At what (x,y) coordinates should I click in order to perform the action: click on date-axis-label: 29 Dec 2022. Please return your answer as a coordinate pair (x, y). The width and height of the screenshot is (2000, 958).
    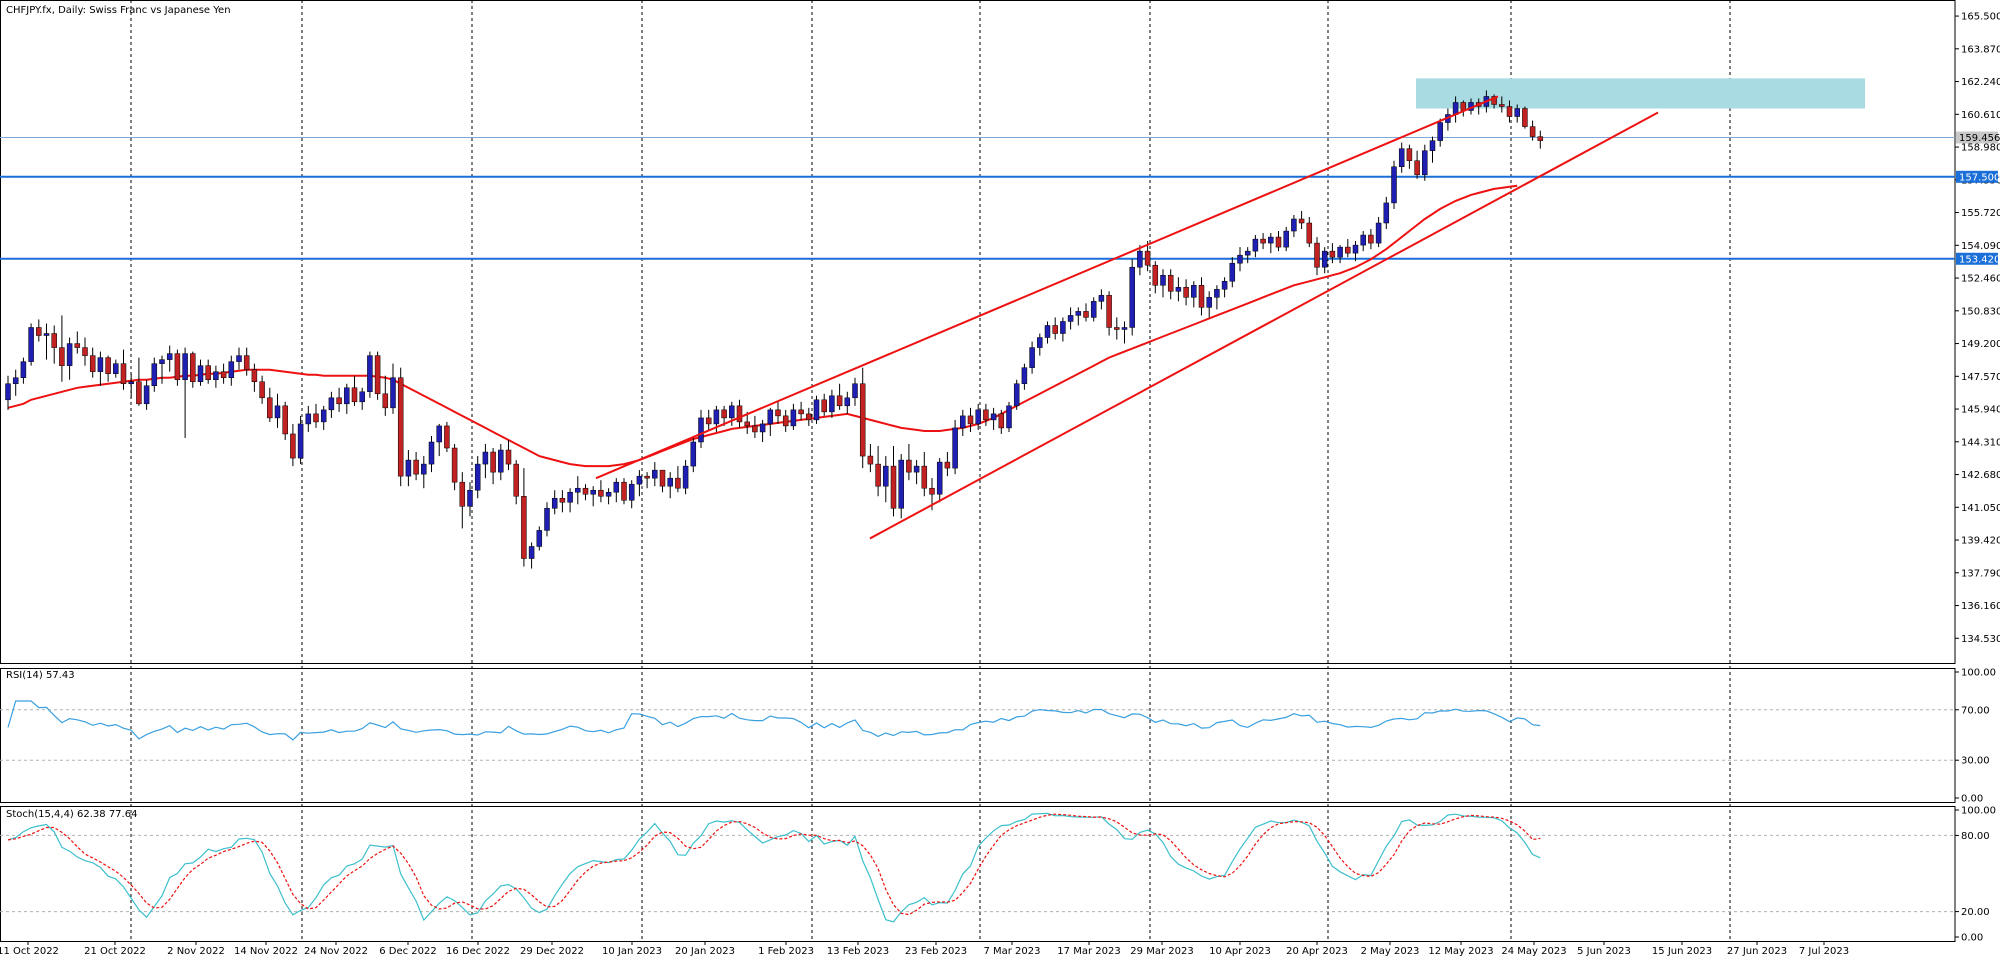
    Looking at the image, I should click on (552, 951).